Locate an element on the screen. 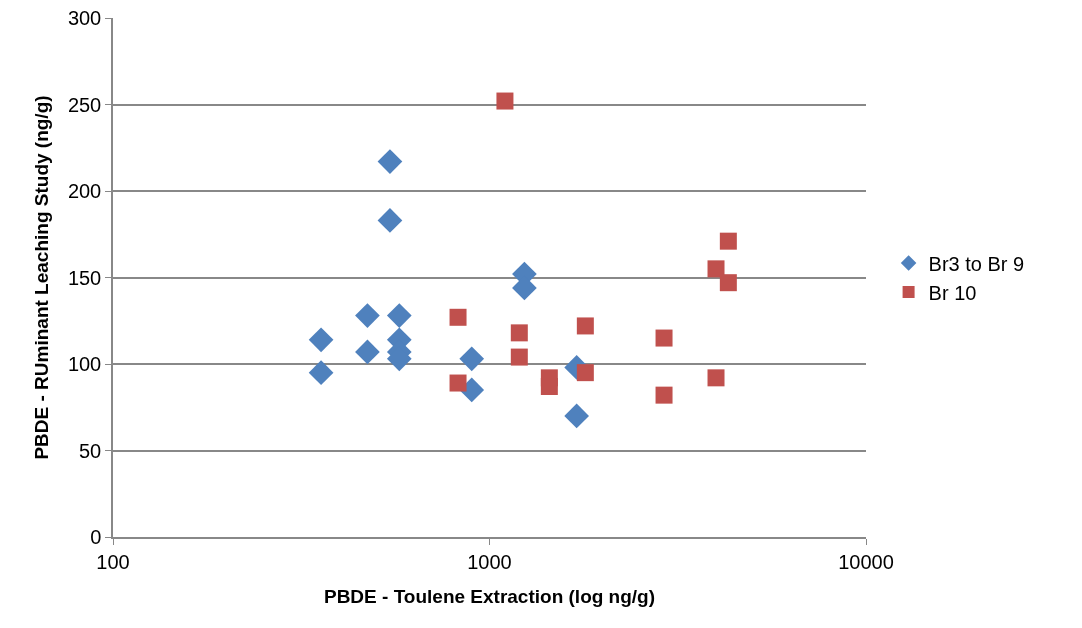 Image resolution: width=1082 pixels, height=628 pixels. y-tick-label: 100 is located at coordinates (84, 364).